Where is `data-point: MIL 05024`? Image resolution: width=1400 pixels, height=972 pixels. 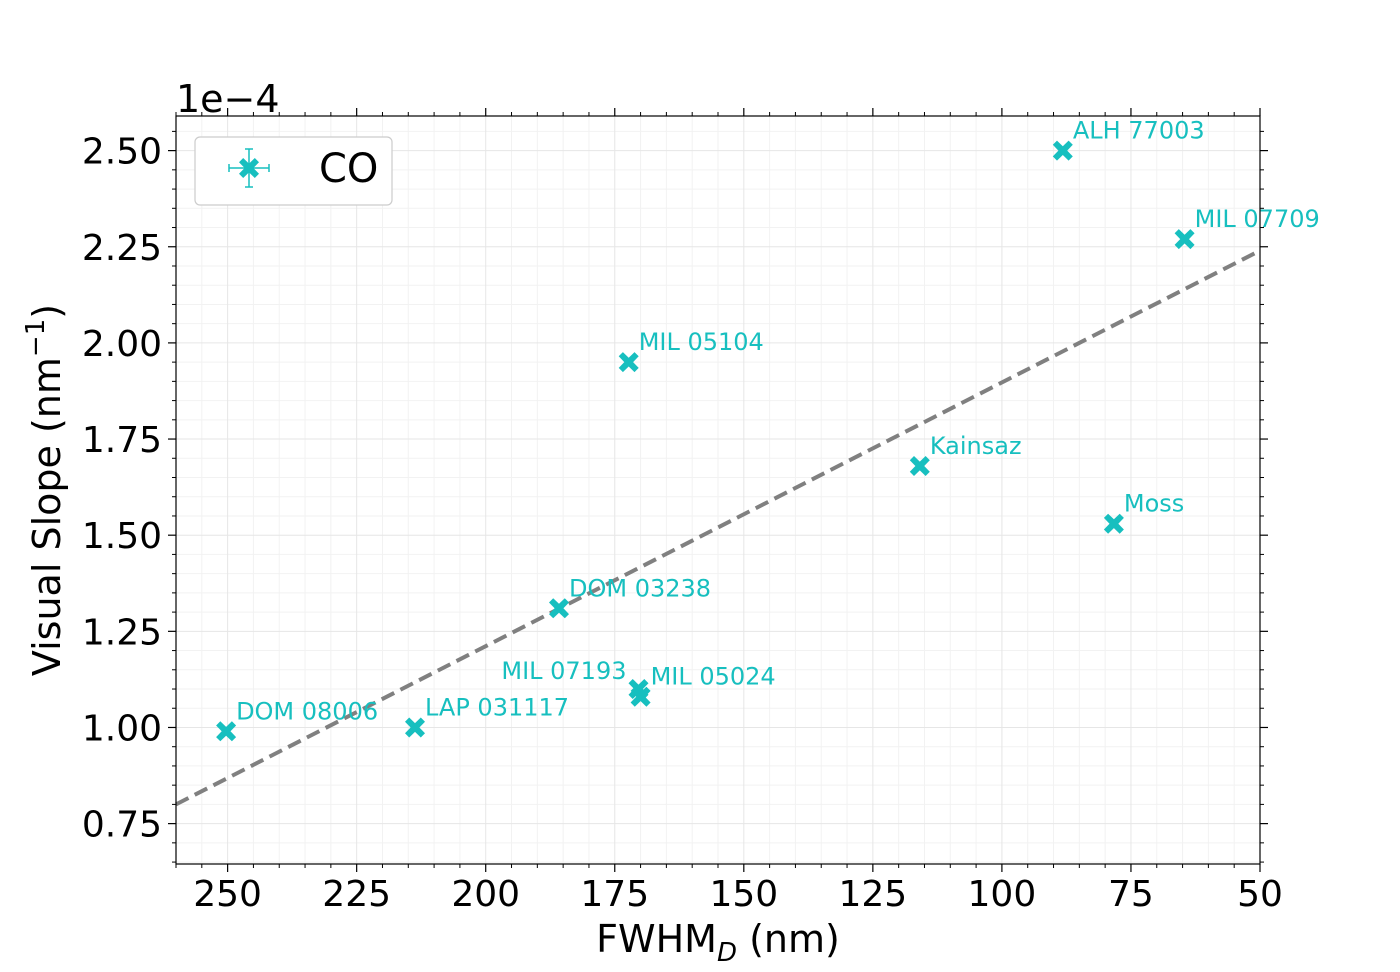
data-point: MIL 05024 is located at coordinates (703, 685).